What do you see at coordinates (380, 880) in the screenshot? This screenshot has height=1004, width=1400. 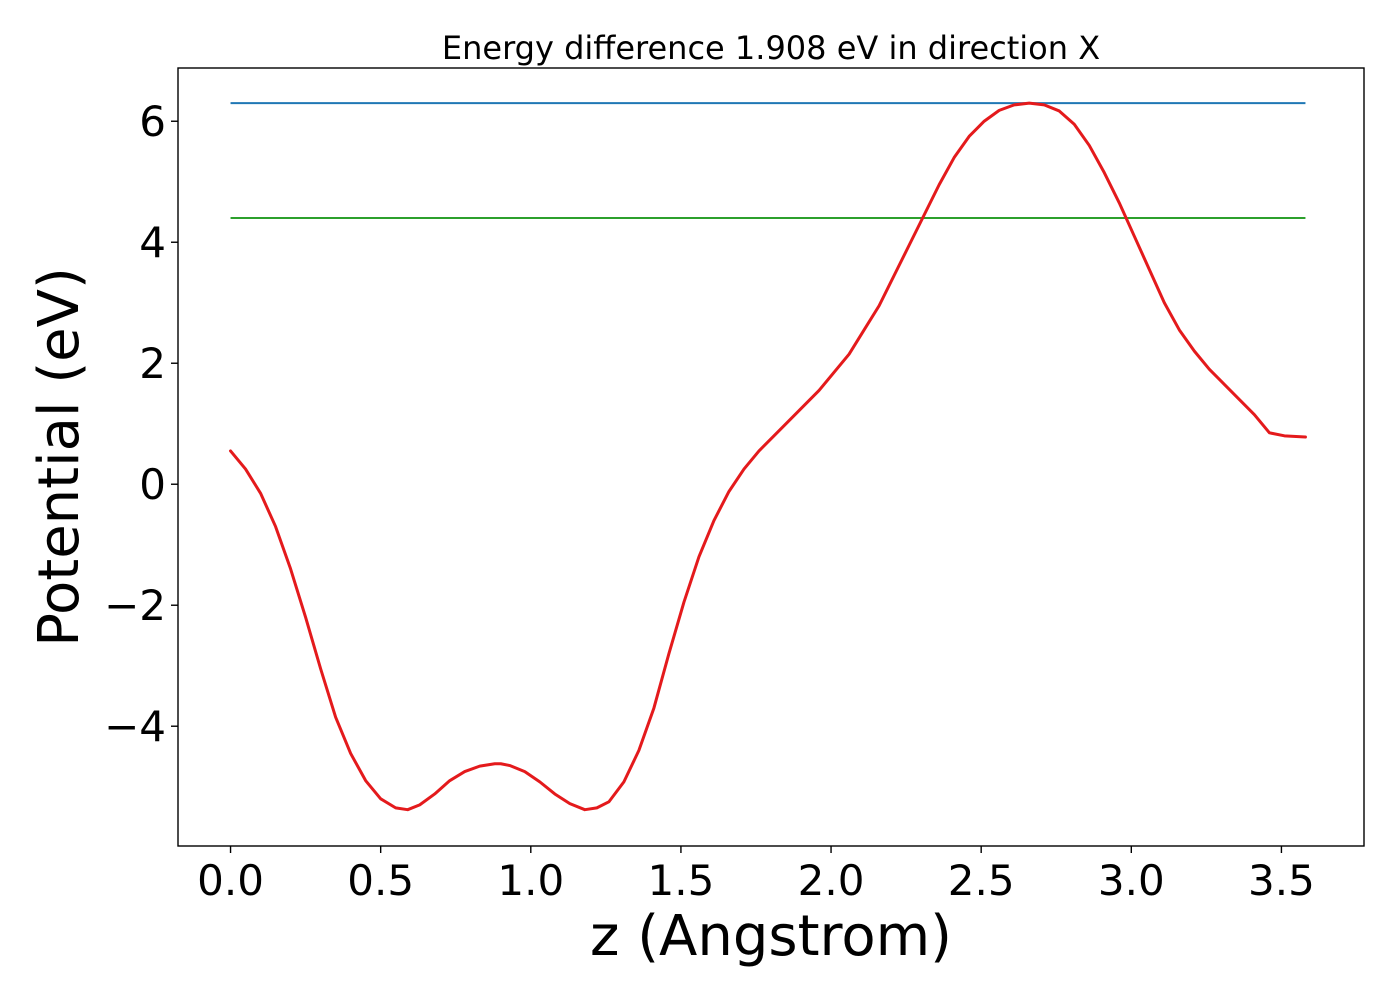 I see `x-tick-label: 0.5` at bounding box center [380, 880].